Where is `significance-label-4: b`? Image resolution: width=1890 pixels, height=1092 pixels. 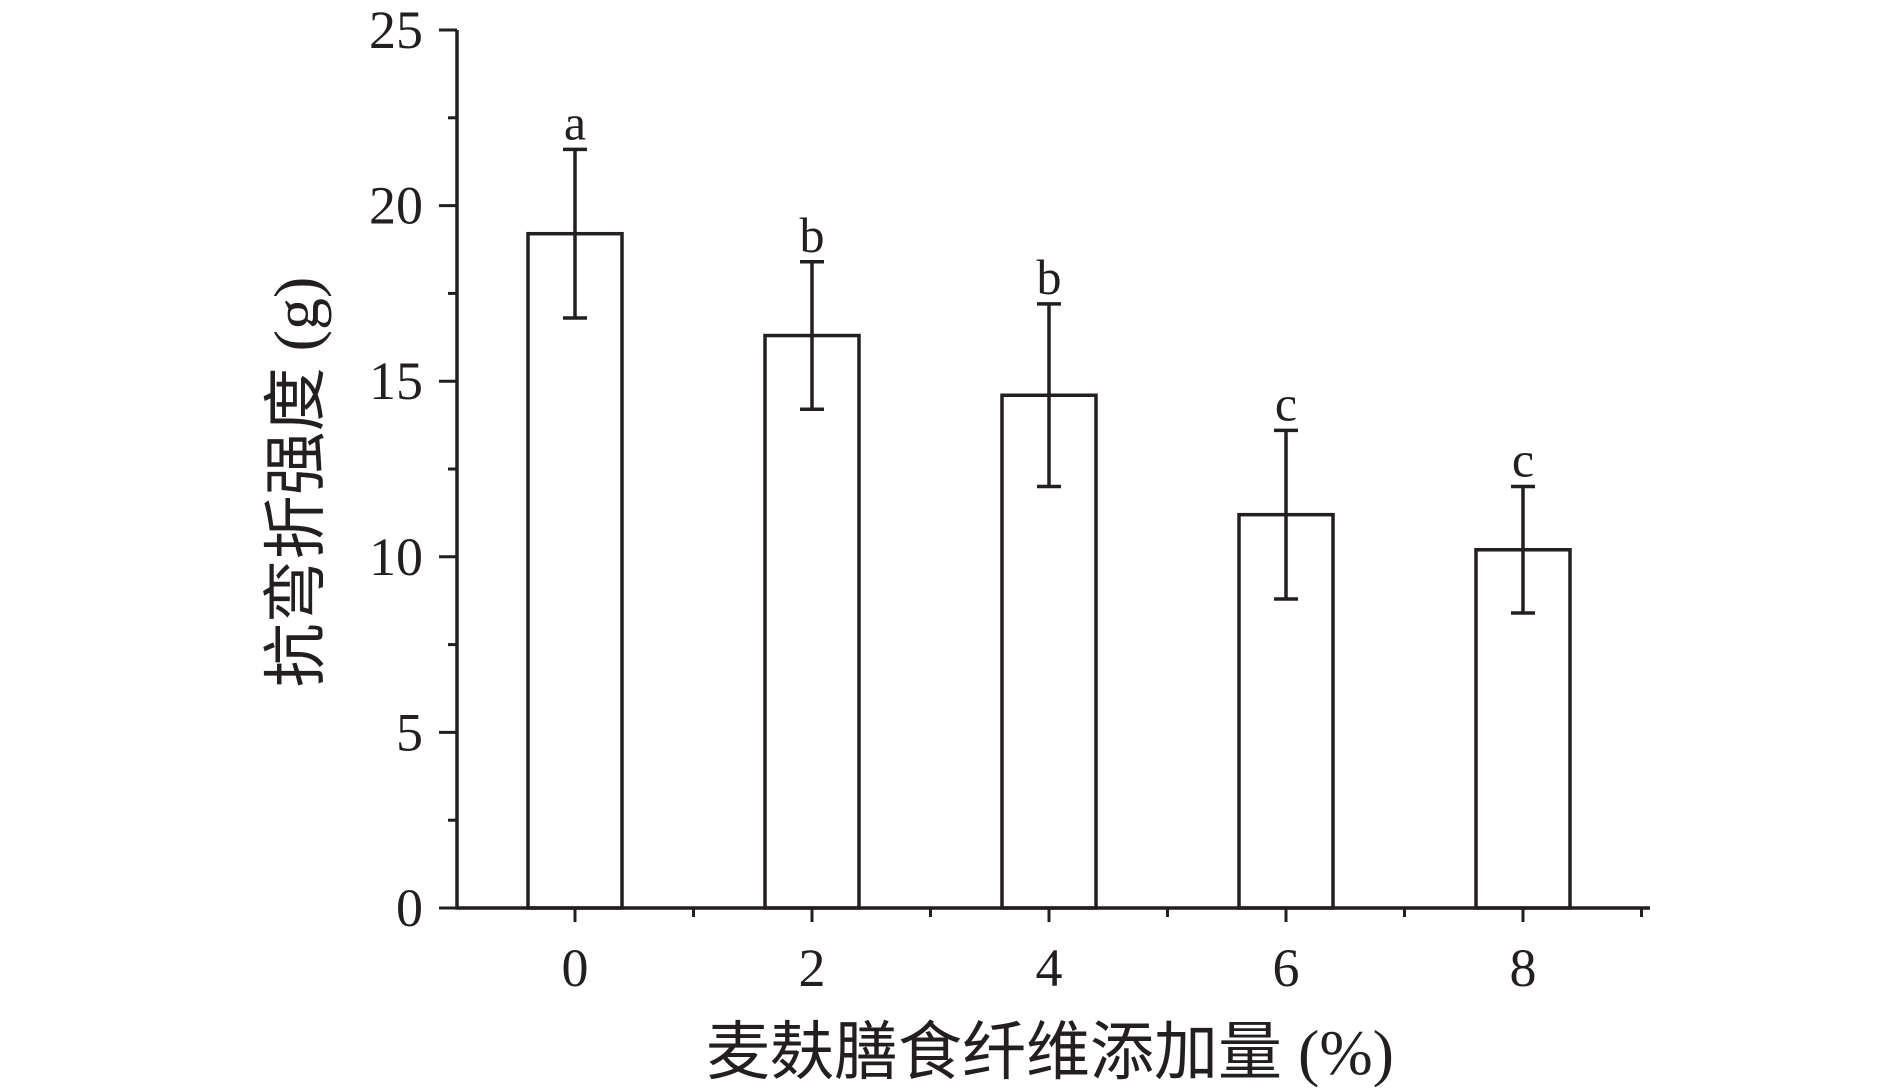 significance-label-4: b is located at coordinates (1049, 277).